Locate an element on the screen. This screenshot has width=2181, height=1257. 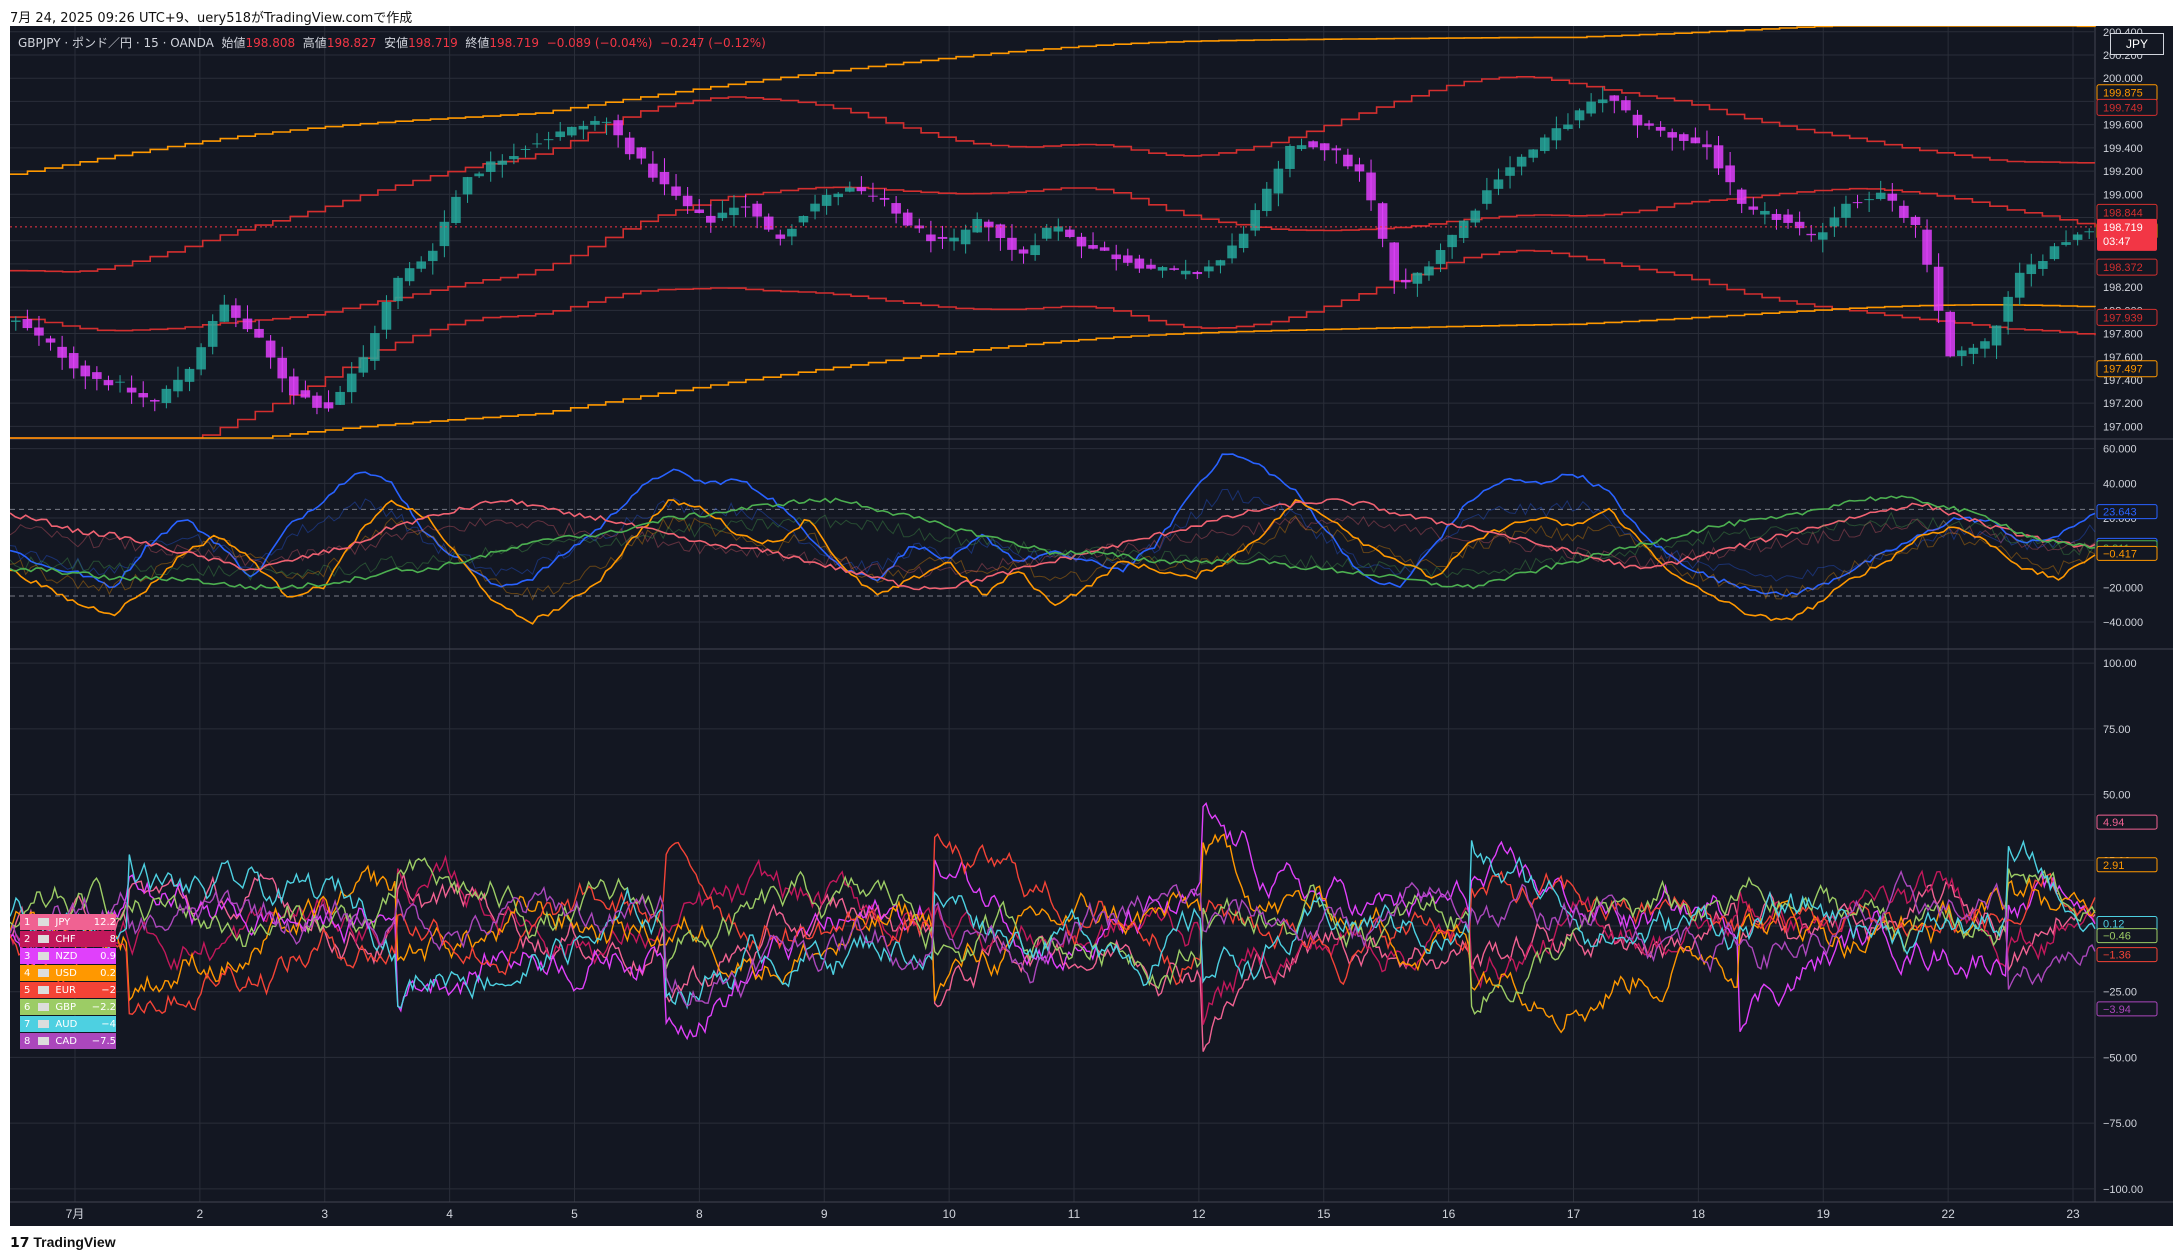
strength-axis-label: 50.00 is located at coordinates (2117, 796).